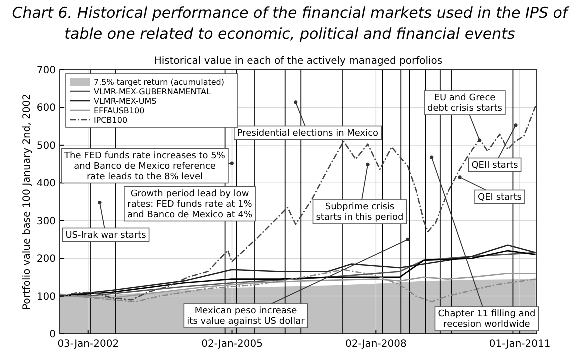  I want to click on y-tick-label: 200, so click(46, 260).